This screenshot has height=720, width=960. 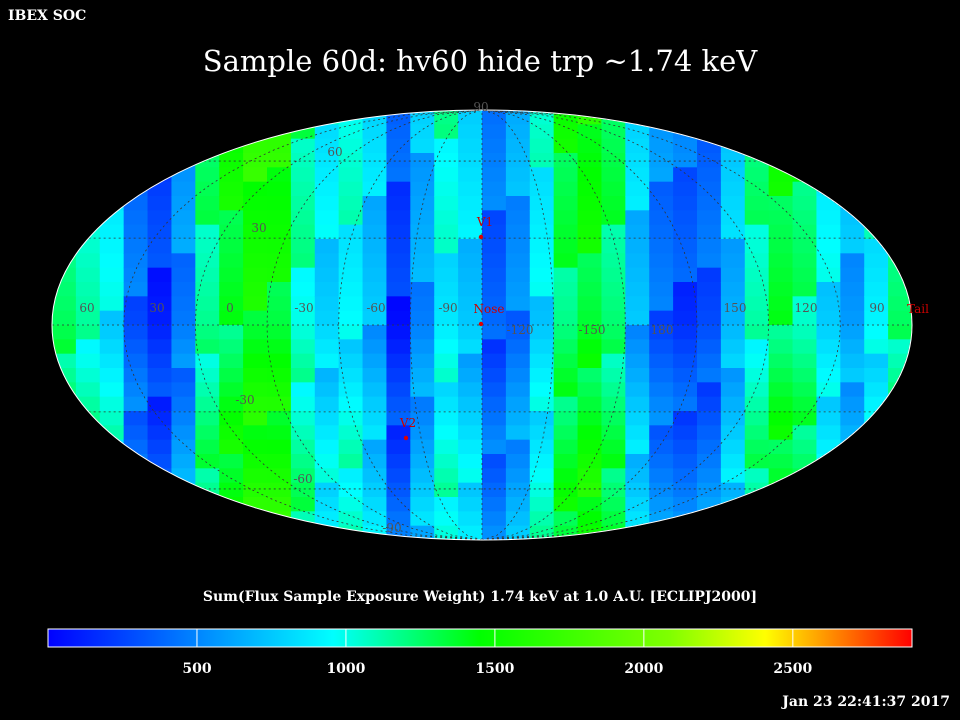 What do you see at coordinates (481, 324) in the screenshot?
I see `marker-nose` at bounding box center [481, 324].